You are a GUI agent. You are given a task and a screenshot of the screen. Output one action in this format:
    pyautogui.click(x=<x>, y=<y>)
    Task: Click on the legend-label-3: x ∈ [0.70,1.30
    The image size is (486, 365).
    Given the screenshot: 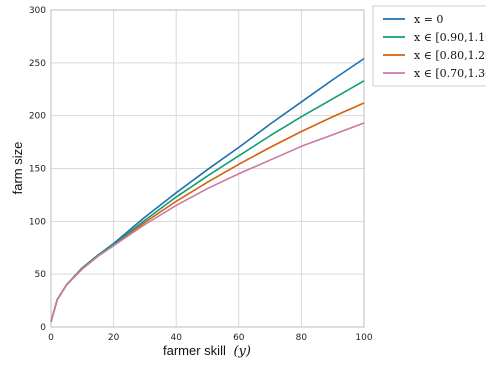 What is the action you would take?
    pyautogui.click(x=450, y=73)
    